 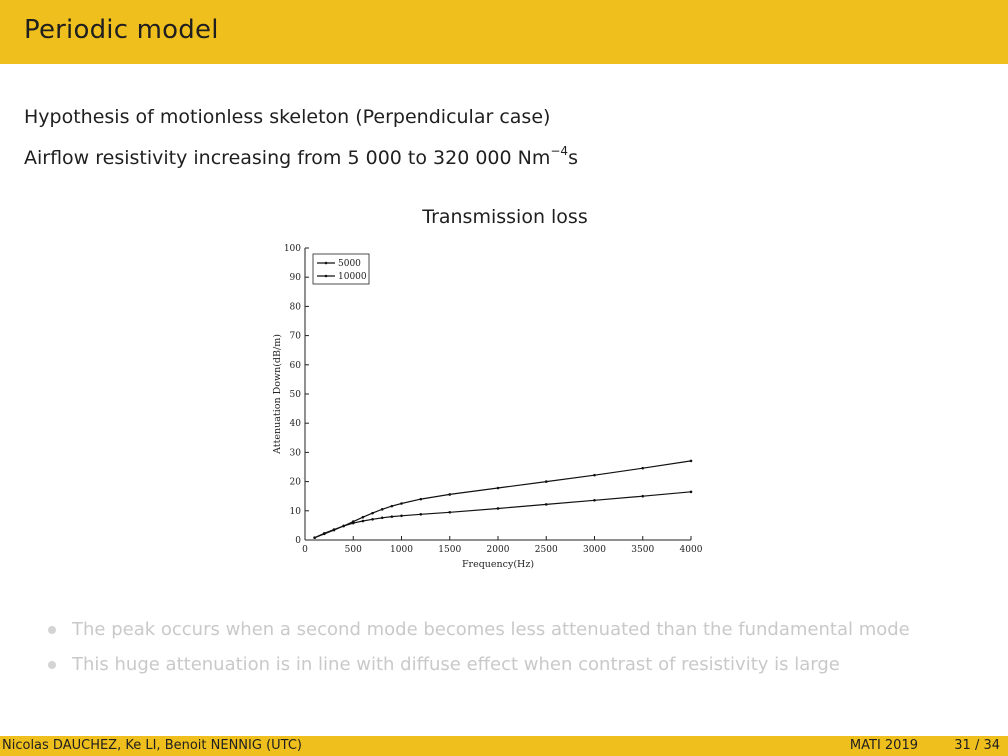 I want to click on y-tick-label: 70, so click(x=296, y=337).